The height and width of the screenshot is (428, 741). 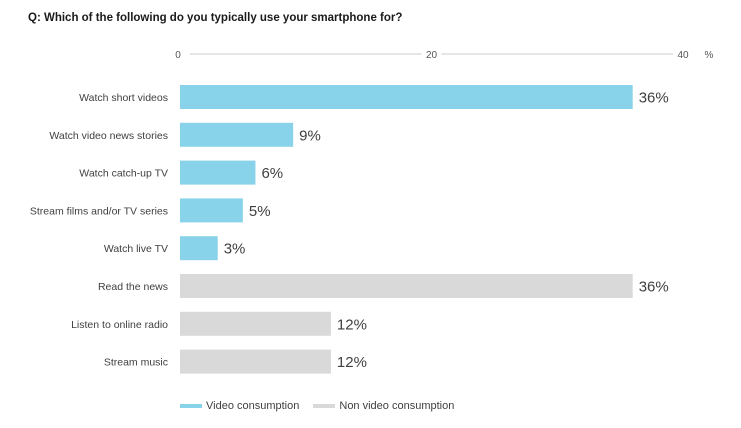 I want to click on x-tick-label: 20, so click(x=432, y=55).